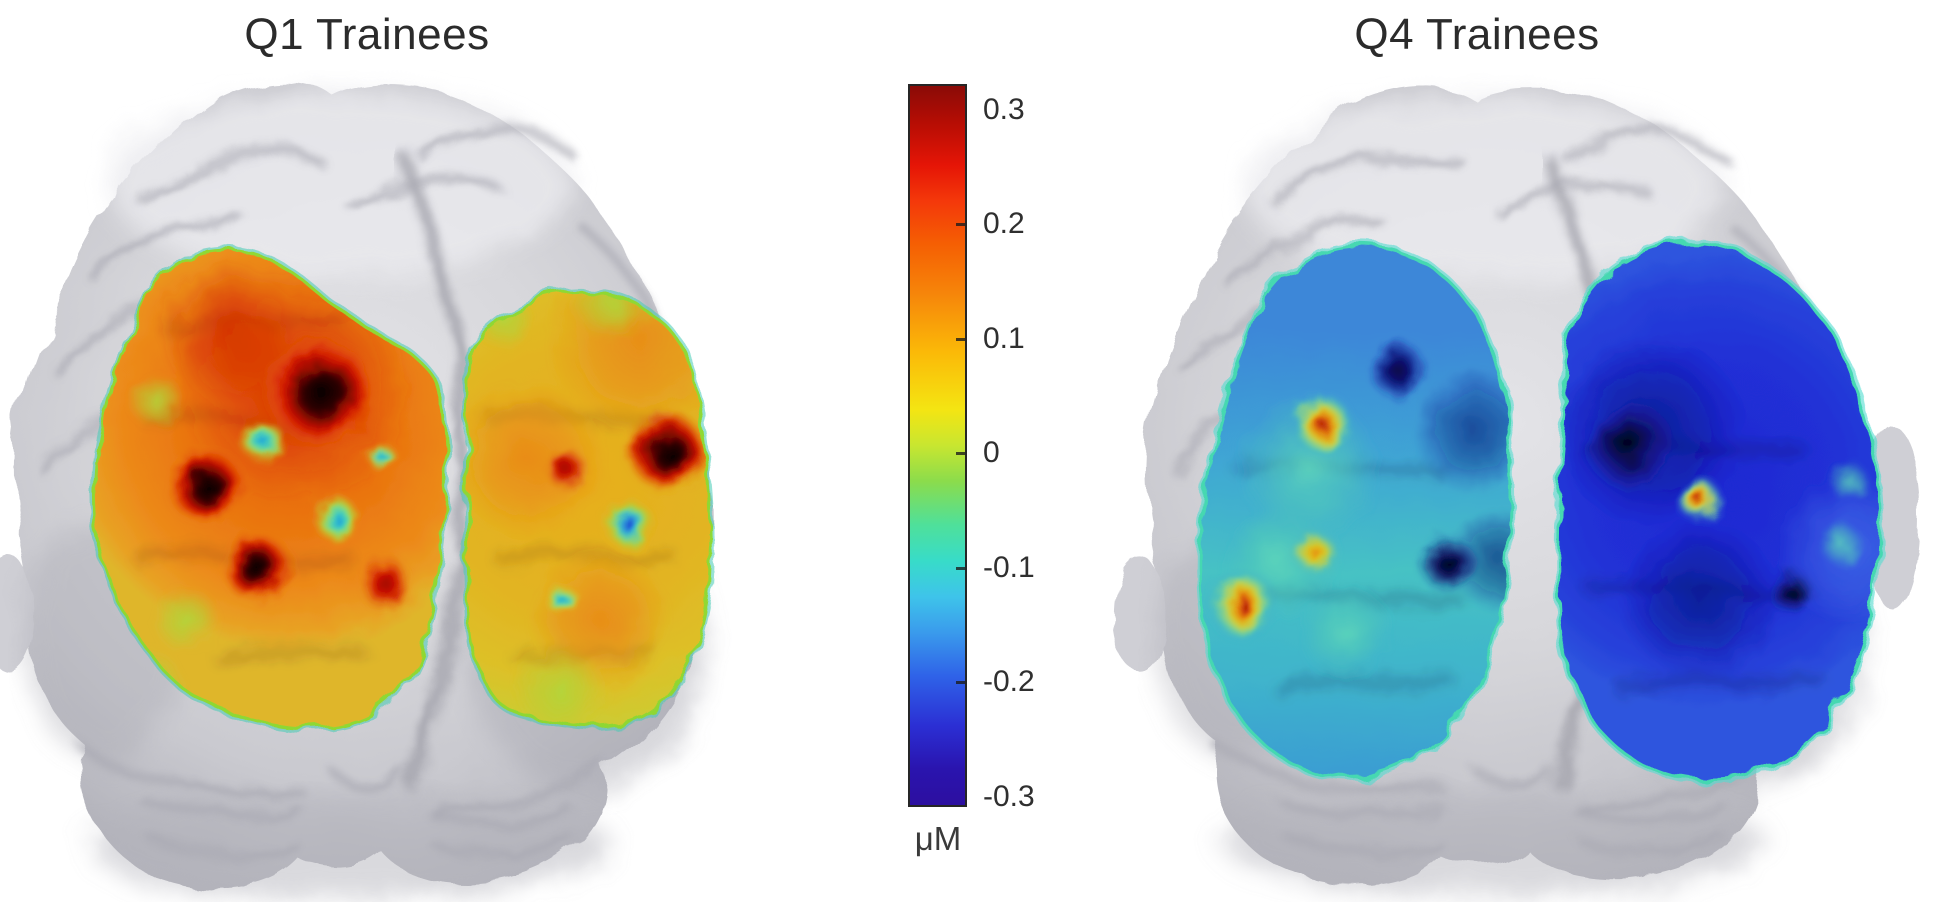  I want to click on colorbar, so click(937, 445).